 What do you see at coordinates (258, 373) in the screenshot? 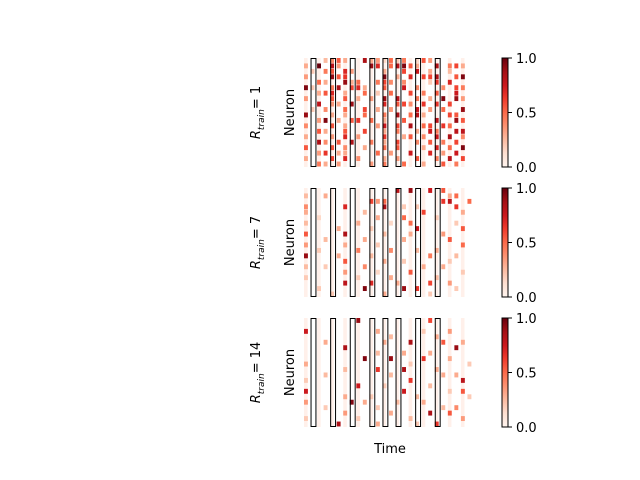
I see `row-label: Rtrain= 14` at bounding box center [258, 373].